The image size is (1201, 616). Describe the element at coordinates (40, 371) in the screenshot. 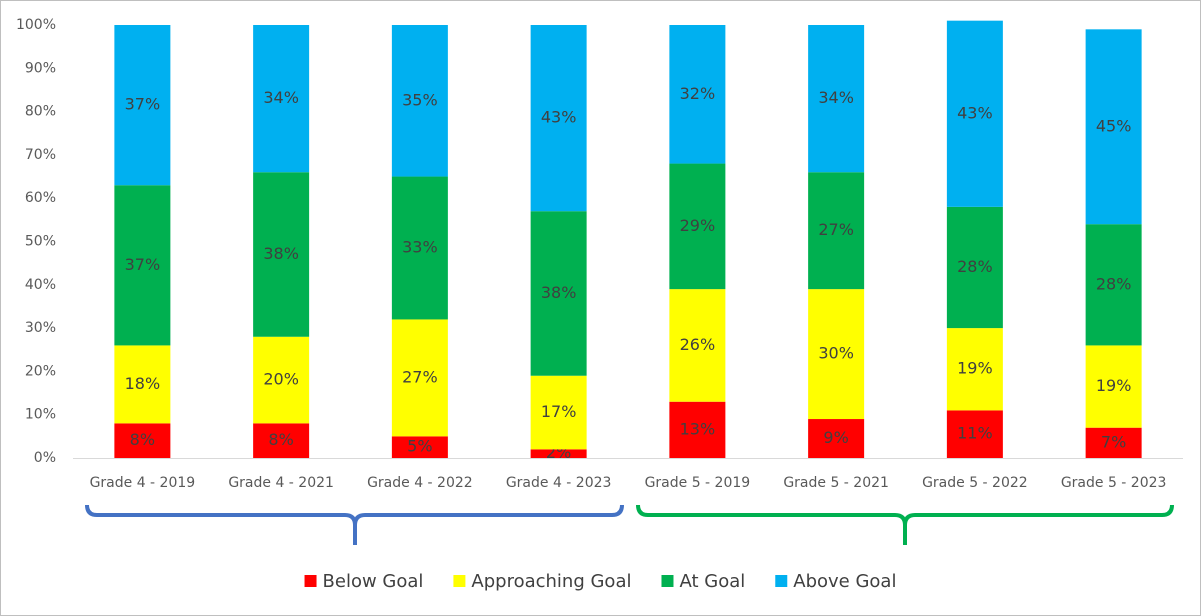

I see `y-tick-label: 20%` at that location.